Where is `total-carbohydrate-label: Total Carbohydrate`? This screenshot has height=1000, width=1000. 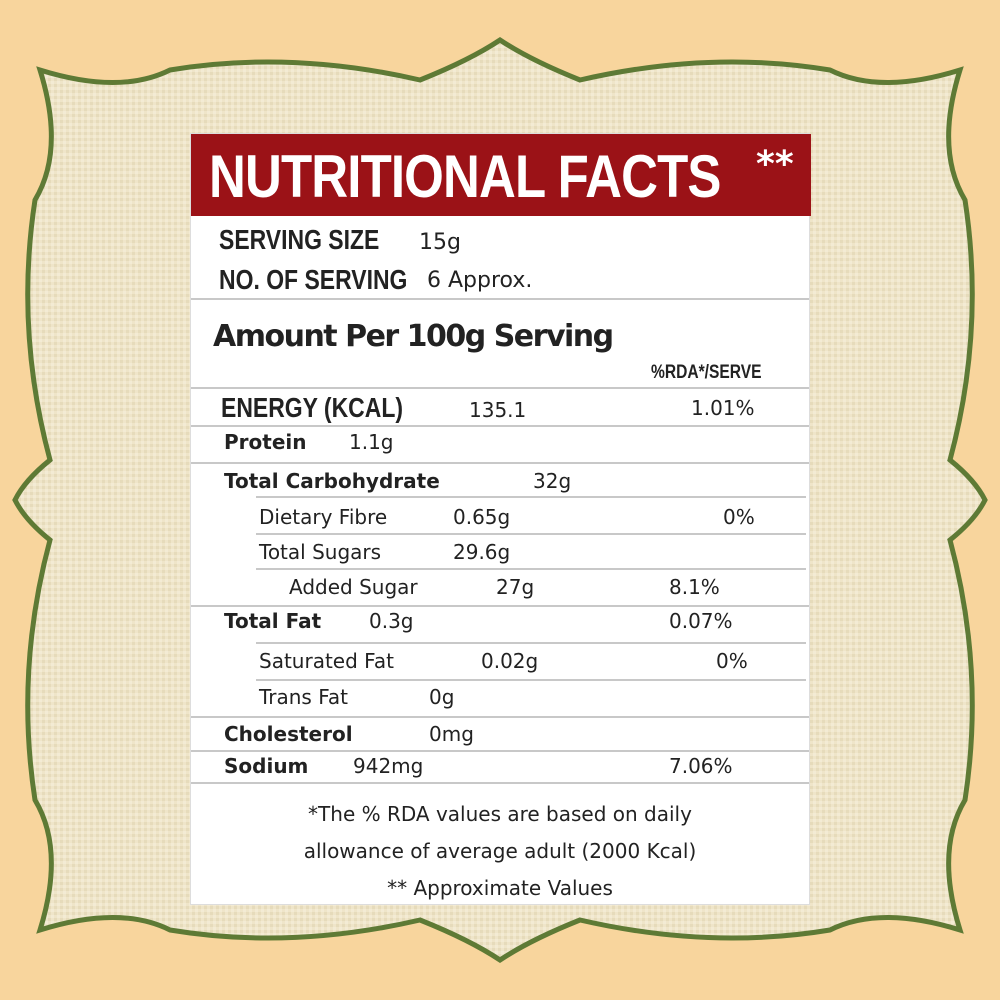 total-carbohydrate-label: Total Carbohydrate is located at coordinates (332, 481).